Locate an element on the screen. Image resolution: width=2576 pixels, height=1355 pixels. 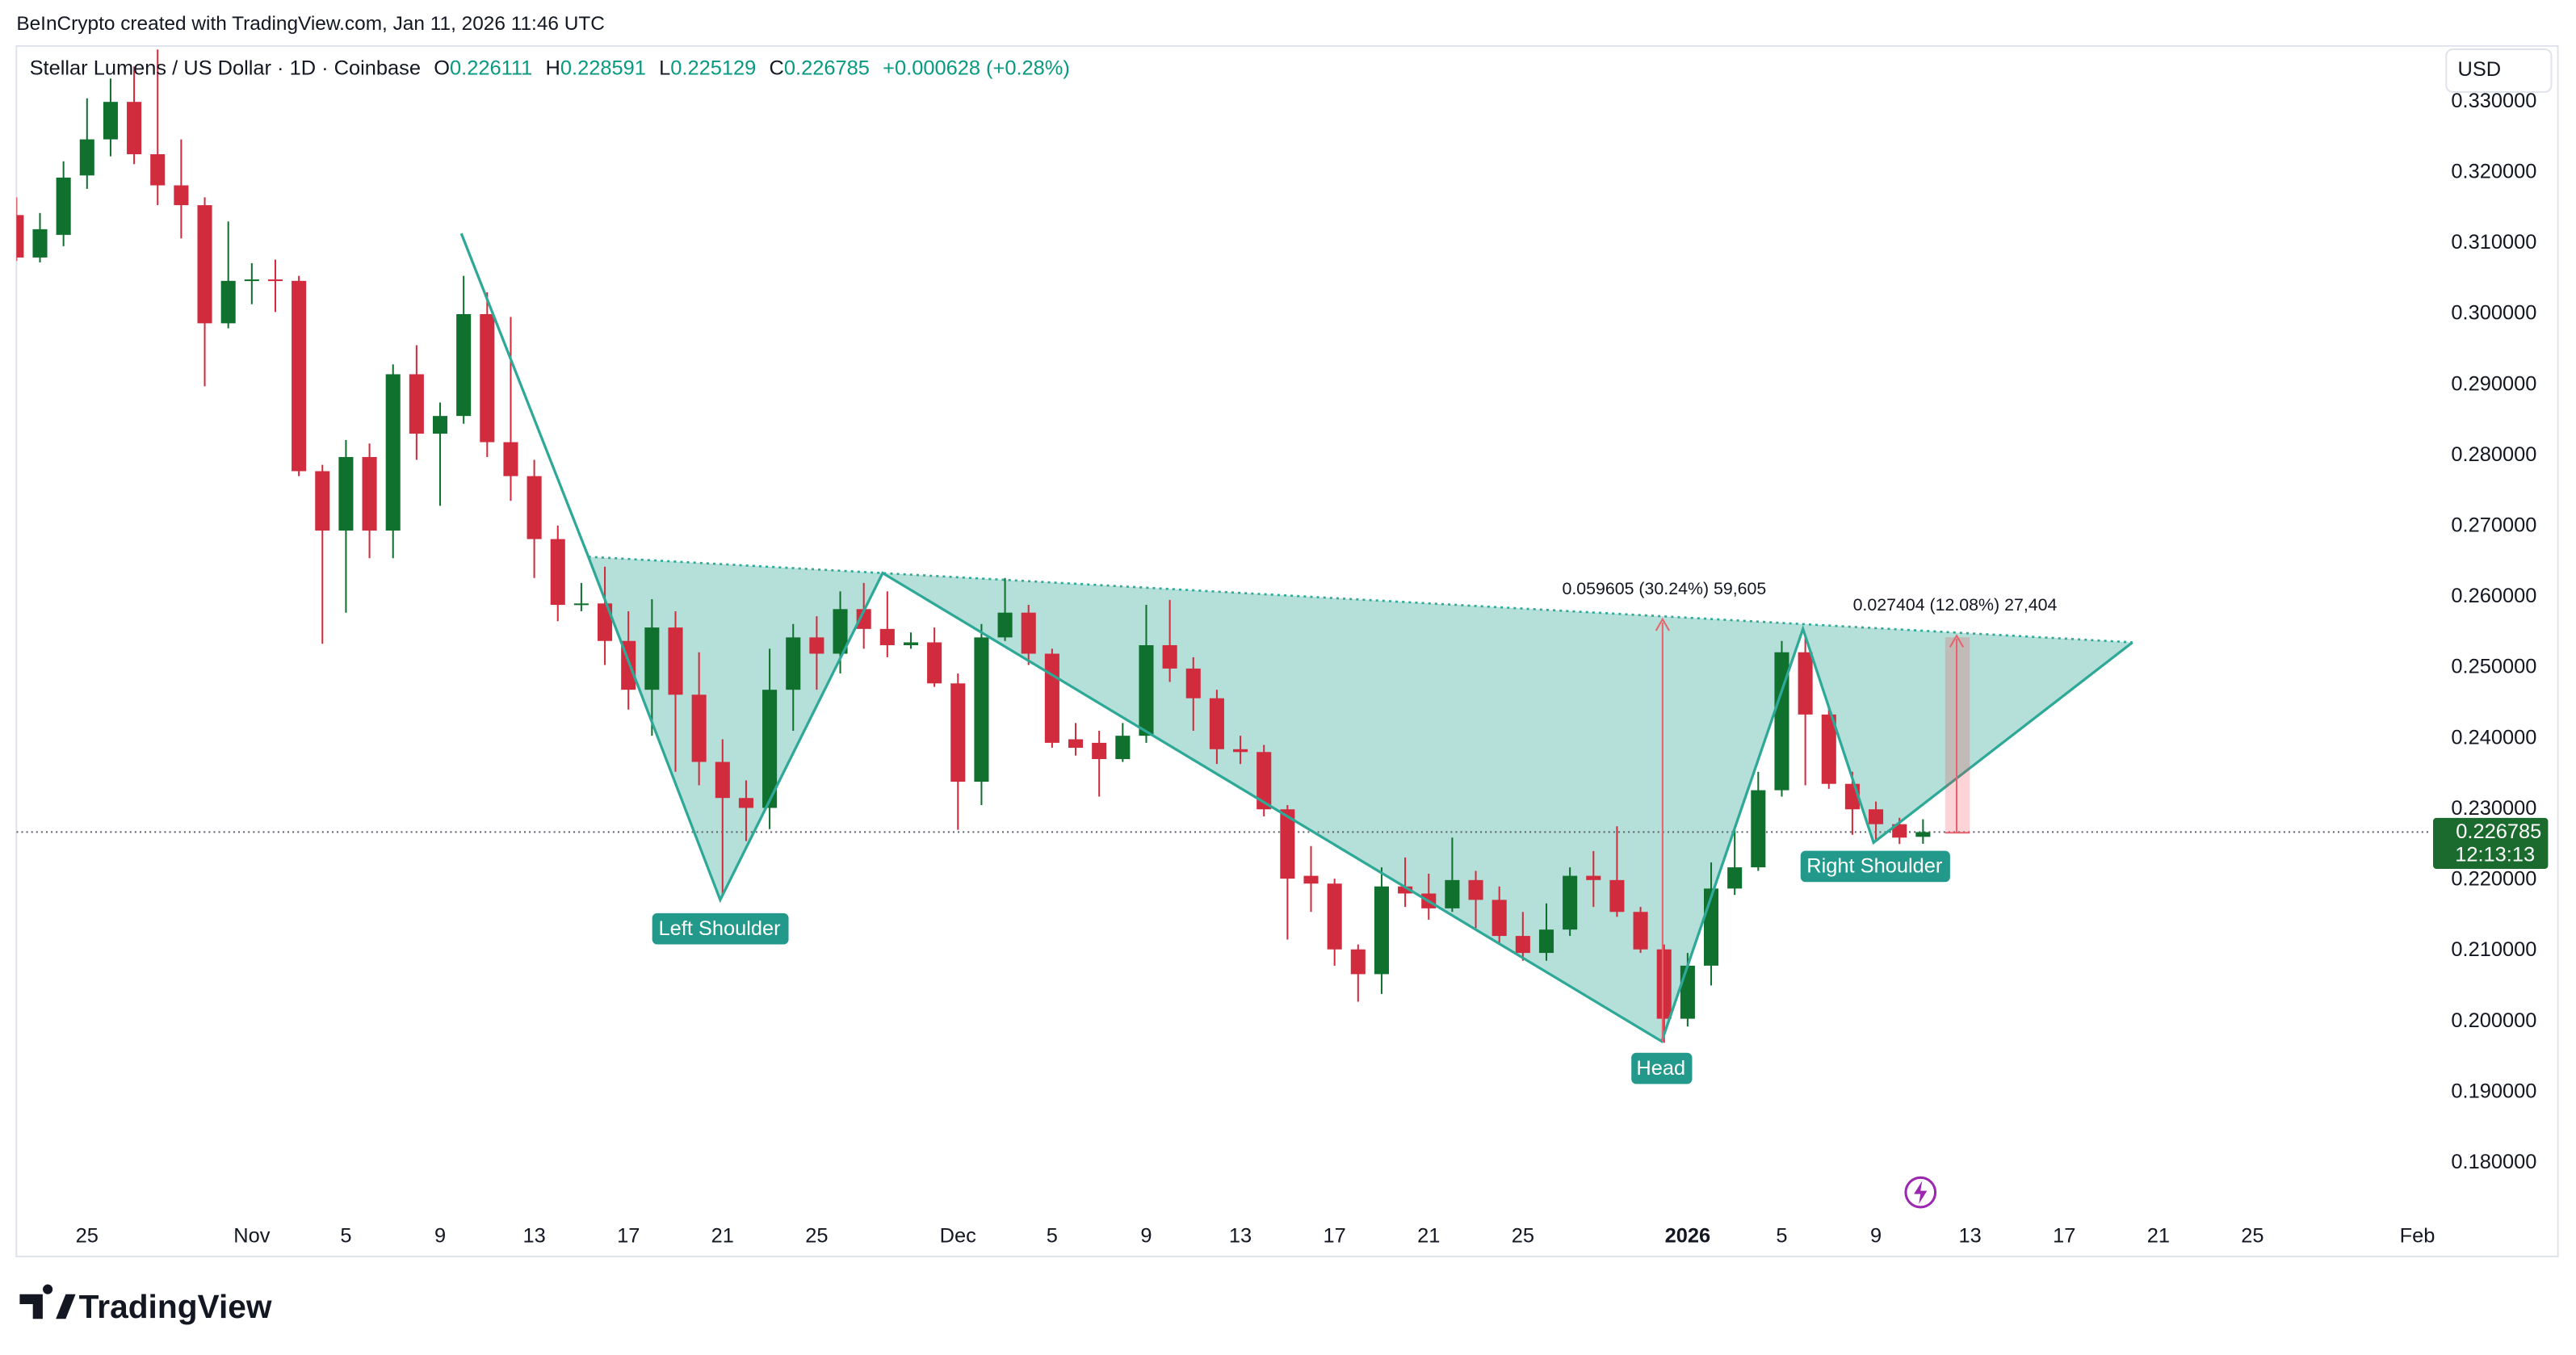
y-tick-label: 0.220000 is located at coordinates (2493, 880).